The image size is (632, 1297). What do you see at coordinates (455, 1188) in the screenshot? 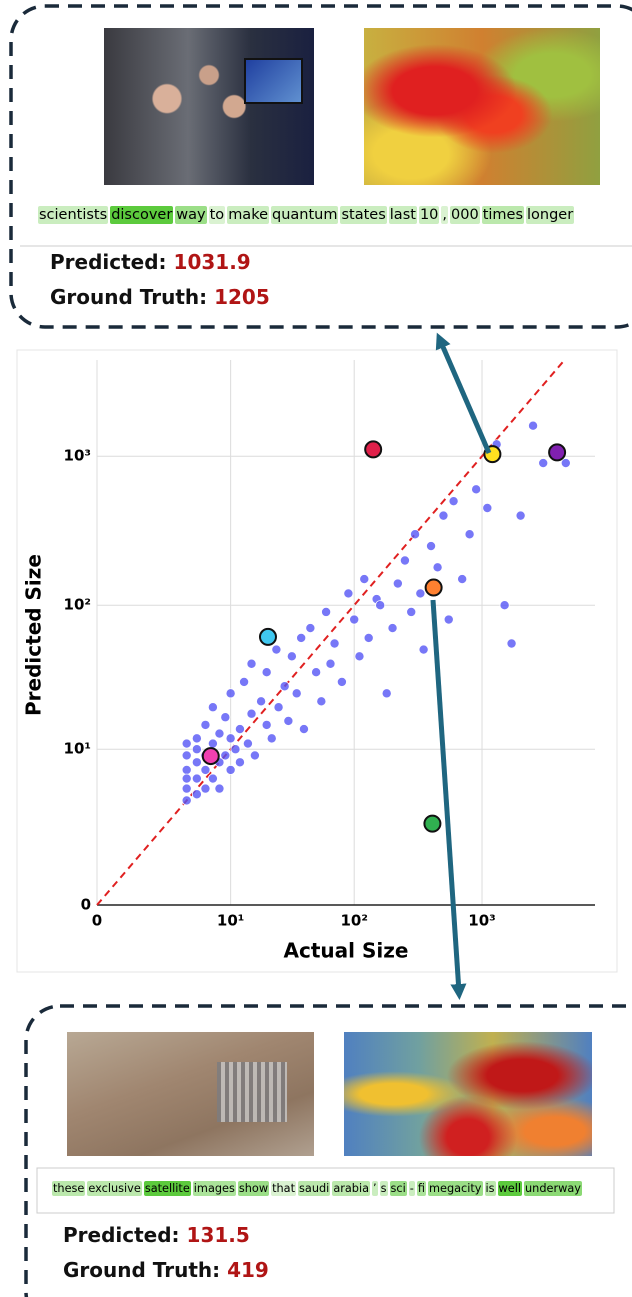
I see `token-highlight: megacity` at bounding box center [455, 1188].